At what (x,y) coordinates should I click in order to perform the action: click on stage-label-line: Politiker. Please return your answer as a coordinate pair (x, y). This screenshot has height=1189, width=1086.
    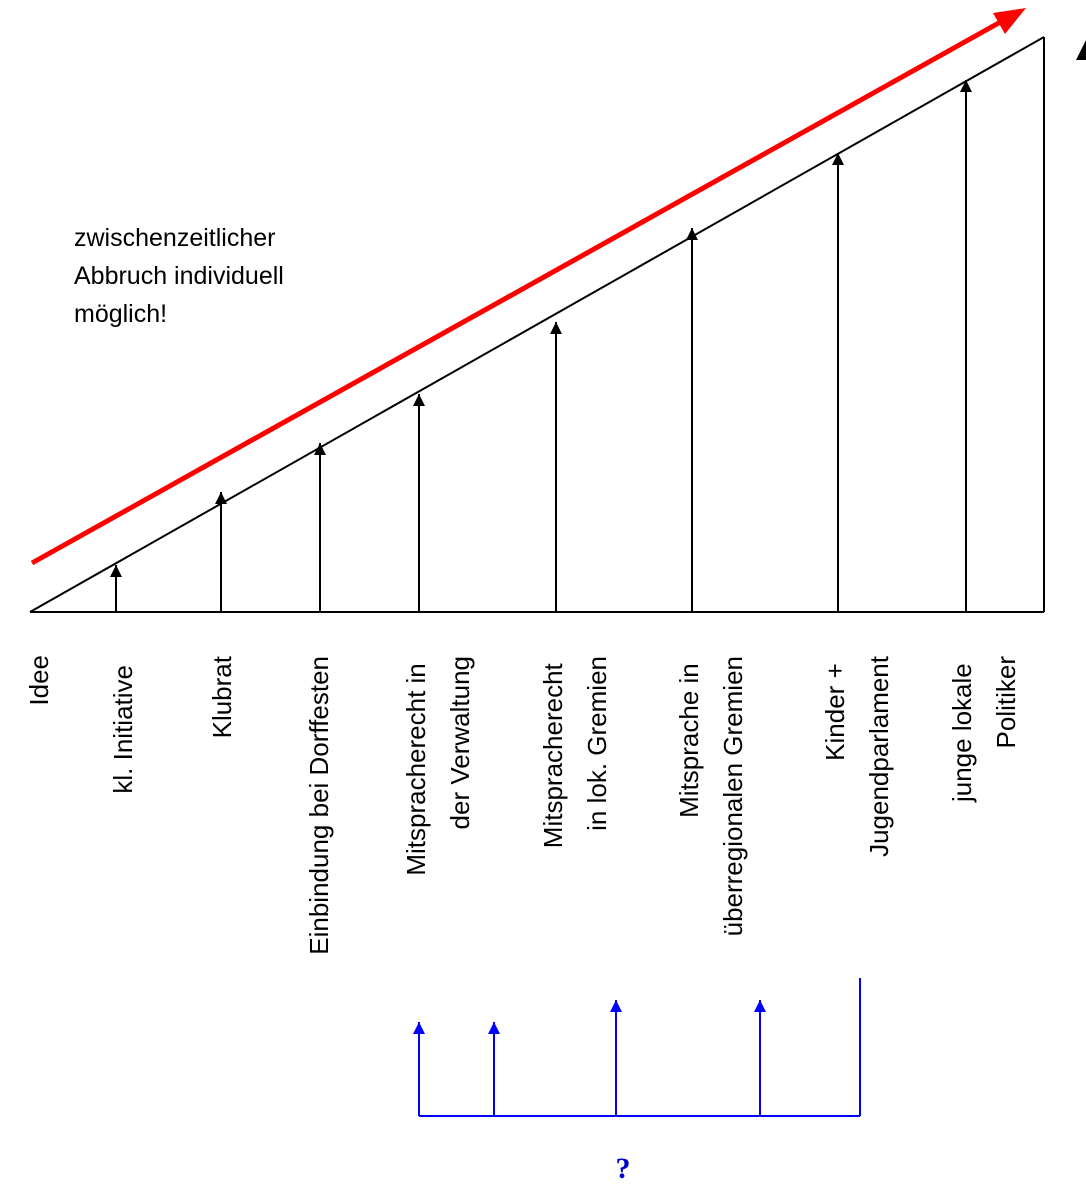
    Looking at the image, I should click on (1006, 702).